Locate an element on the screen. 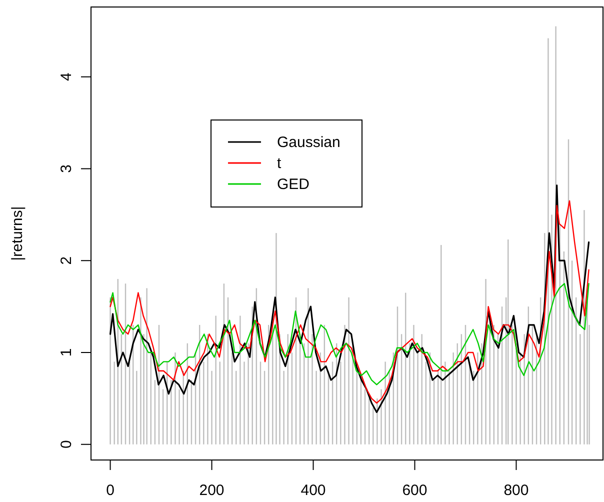 This screenshot has width=604, height=502. x-tick-label: 600 is located at coordinates (415, 490).